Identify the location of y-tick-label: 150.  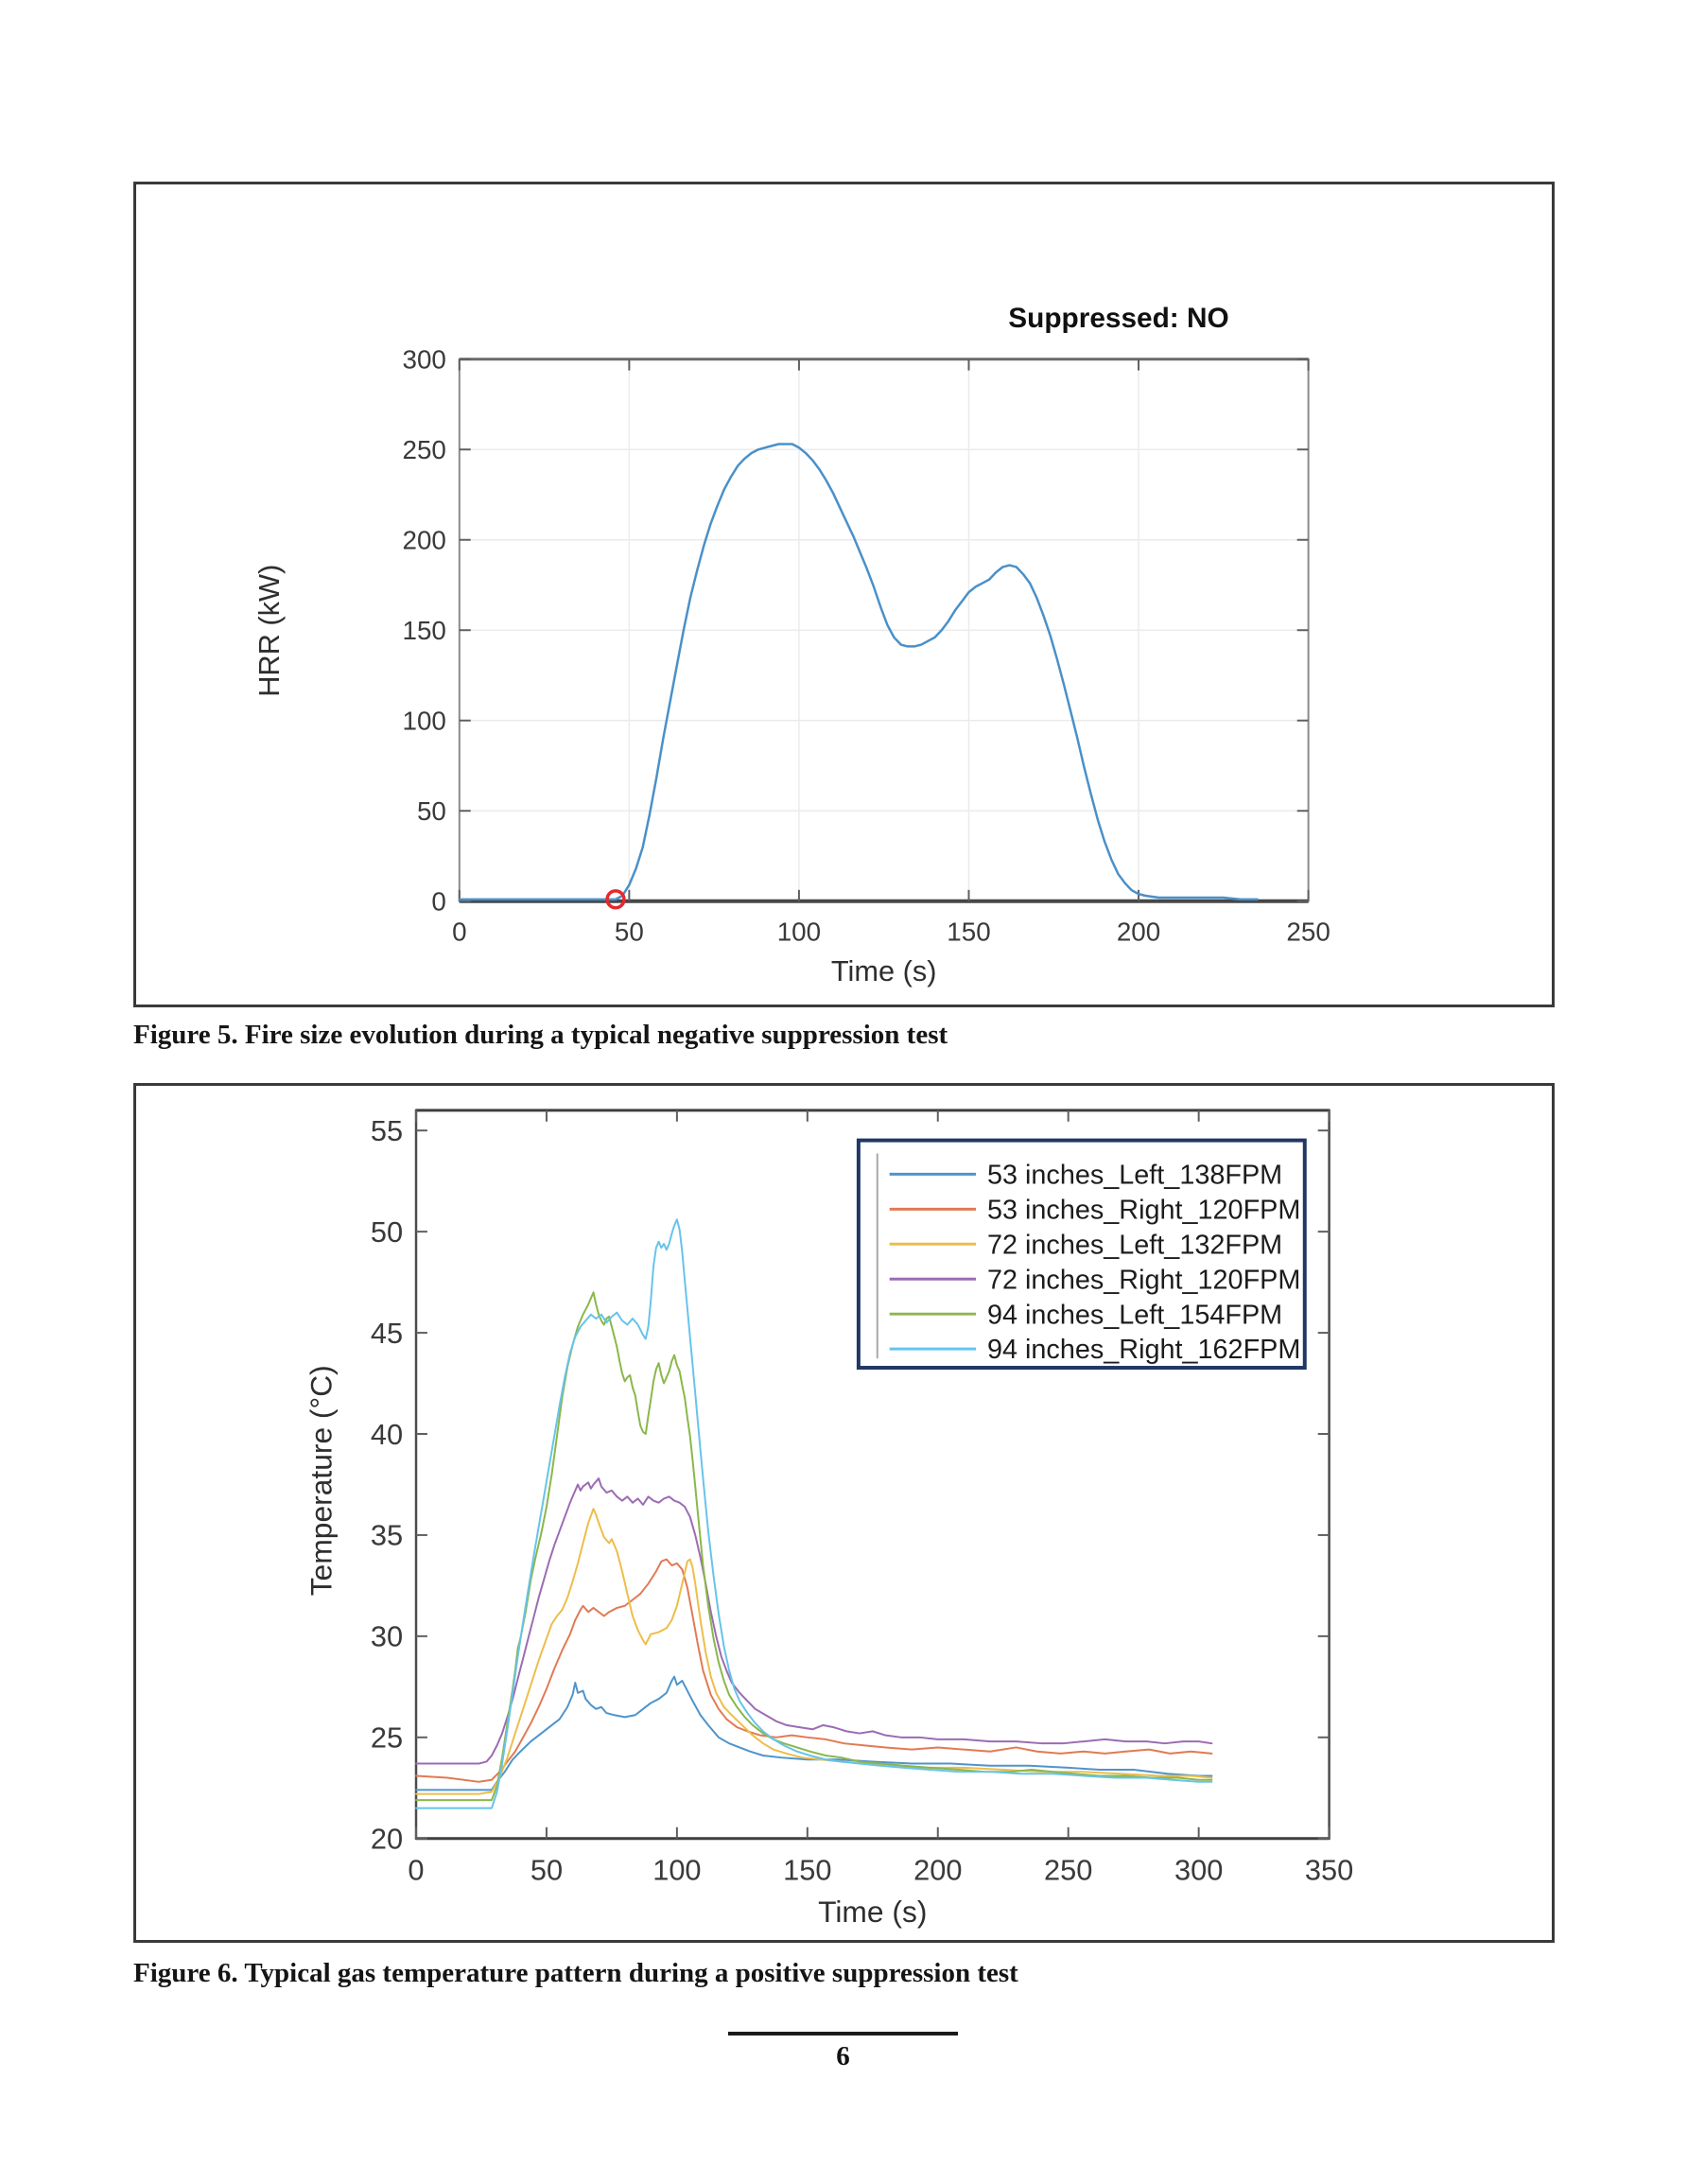
(424, 630).